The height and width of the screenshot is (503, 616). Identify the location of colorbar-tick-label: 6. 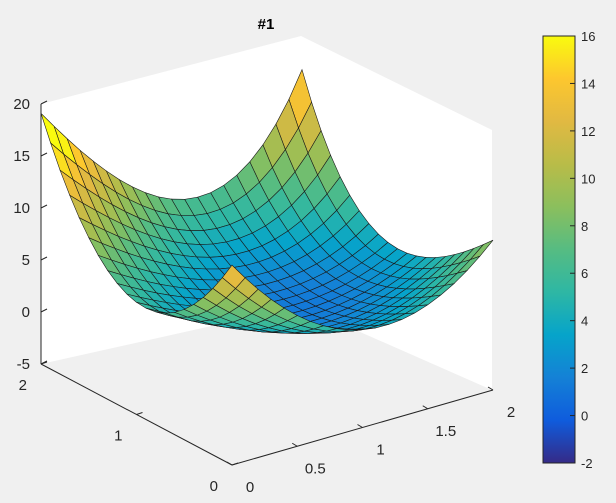
(584, 273).